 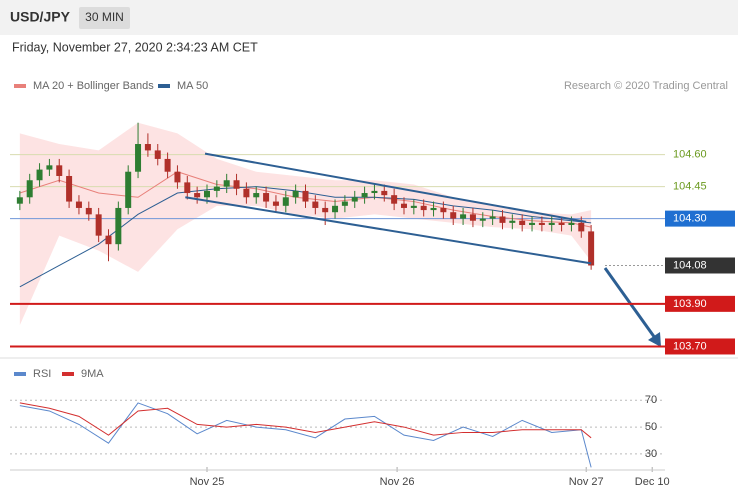 What do you see at coordinates (92, 374) in the screenshot?
I see `legend-label: 9MA` at bounding box center [92, 374].